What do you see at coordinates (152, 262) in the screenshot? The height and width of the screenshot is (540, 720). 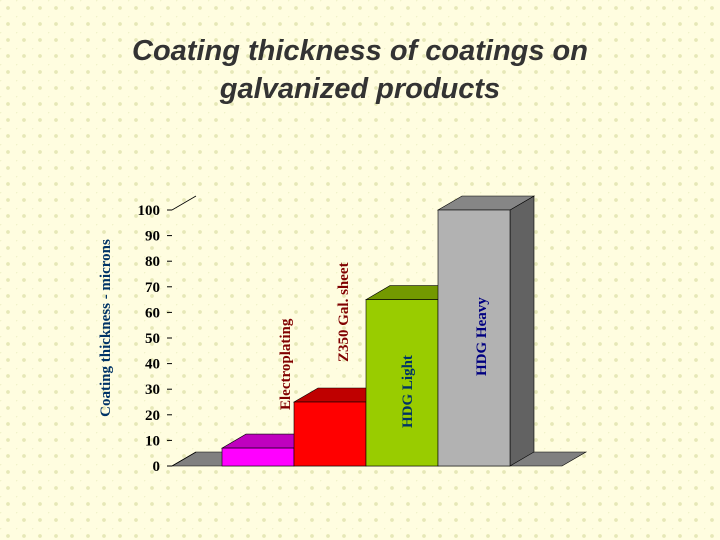 I see `y-tick-label: 80` at bounding box center [152, 262].